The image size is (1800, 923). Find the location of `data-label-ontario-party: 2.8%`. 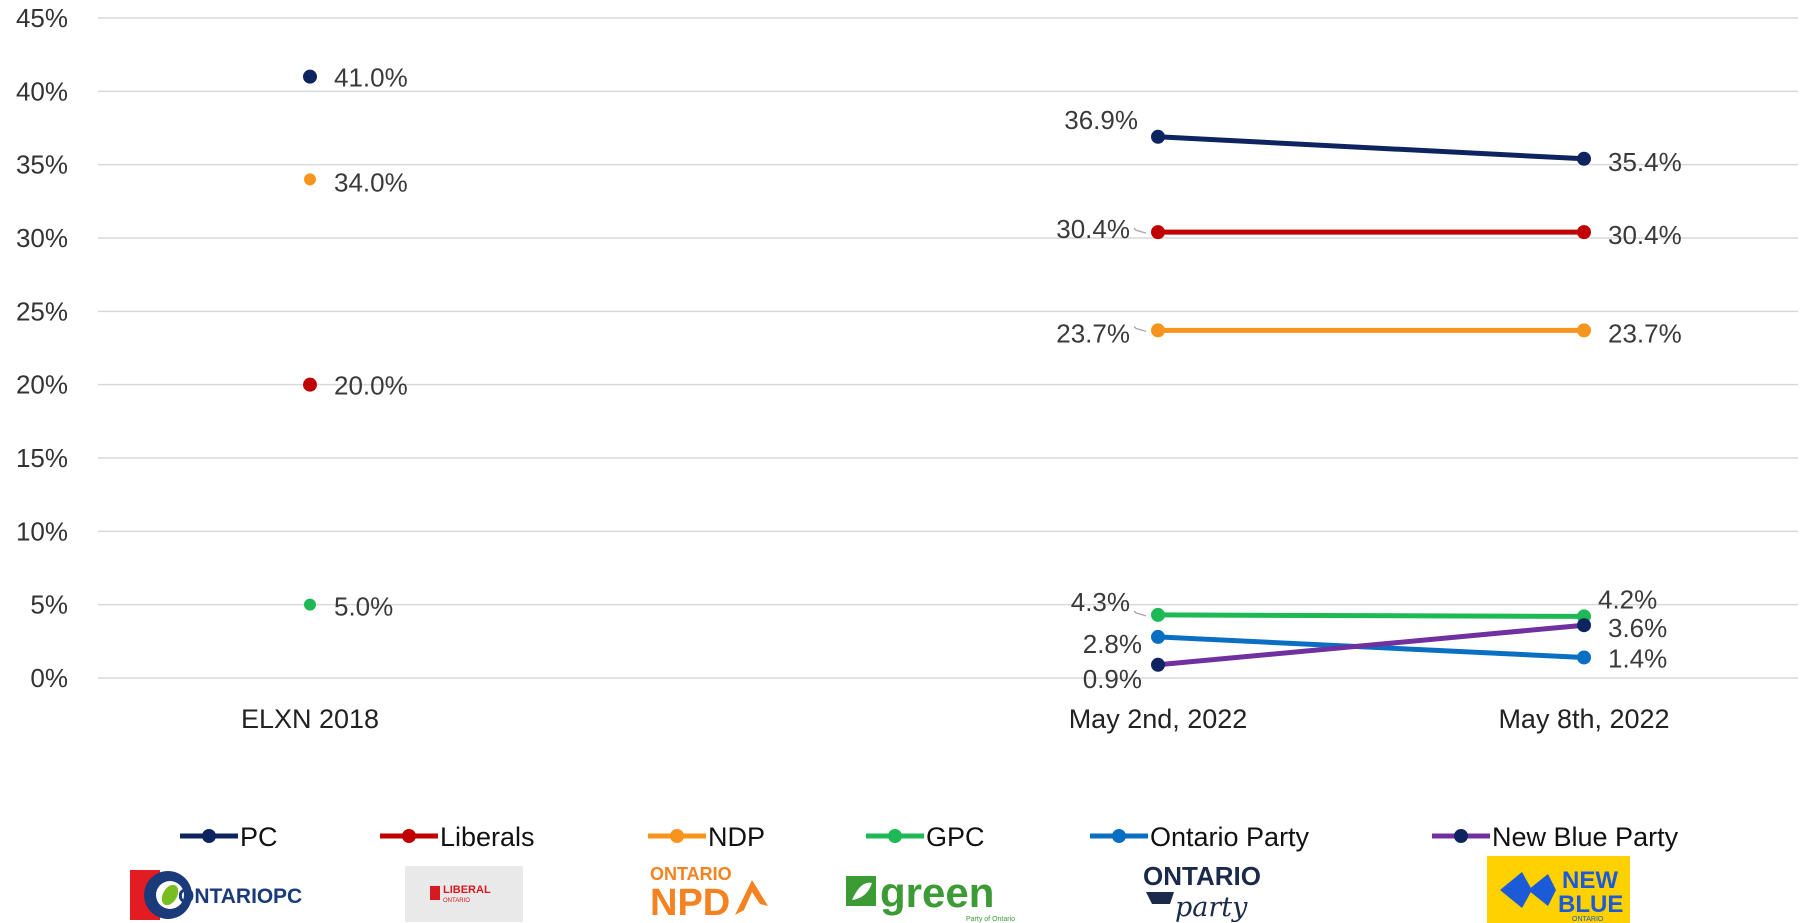

data-label-ontario-party: 2.8% is located at coordinates (1112, 644).